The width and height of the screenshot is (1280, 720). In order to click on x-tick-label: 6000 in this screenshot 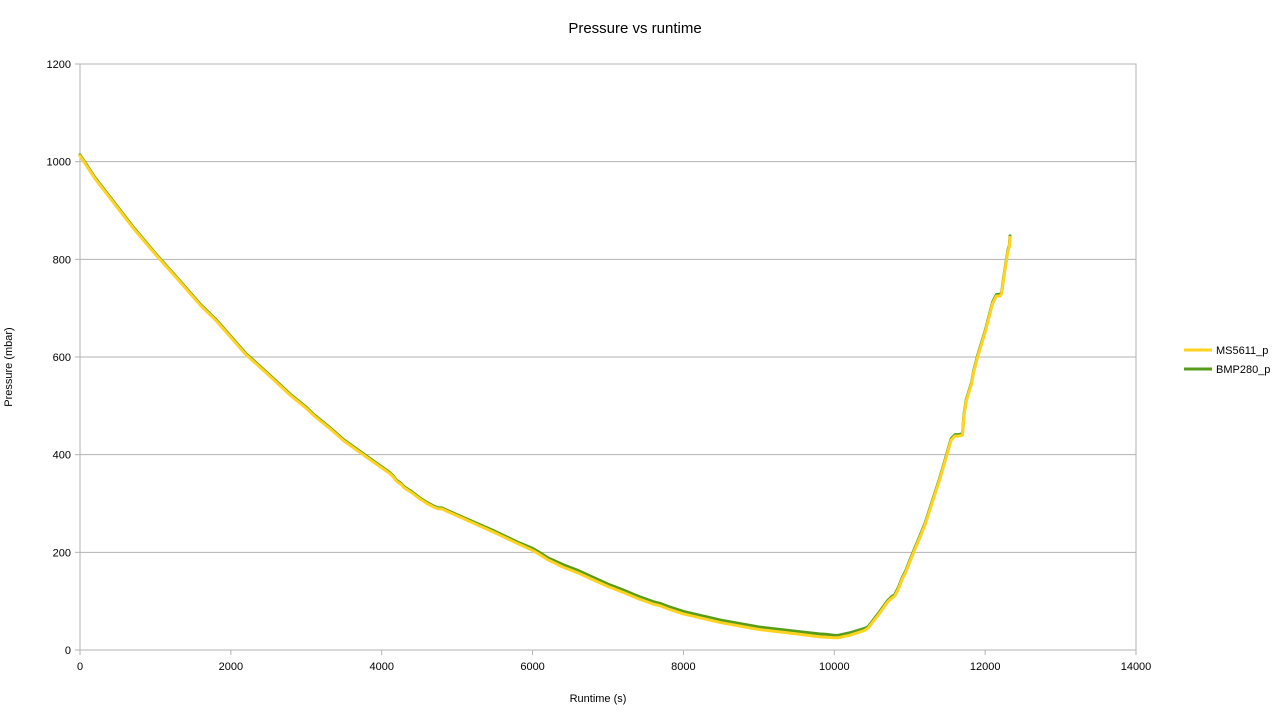, I will do `click(532, 667)`.